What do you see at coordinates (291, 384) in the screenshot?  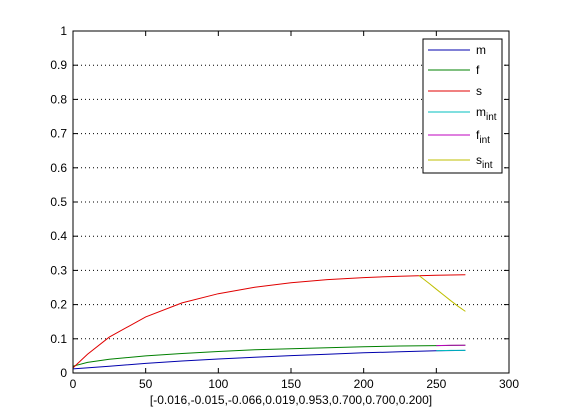 I see `x-tick-label: 150` at bounding box center [291, 384].